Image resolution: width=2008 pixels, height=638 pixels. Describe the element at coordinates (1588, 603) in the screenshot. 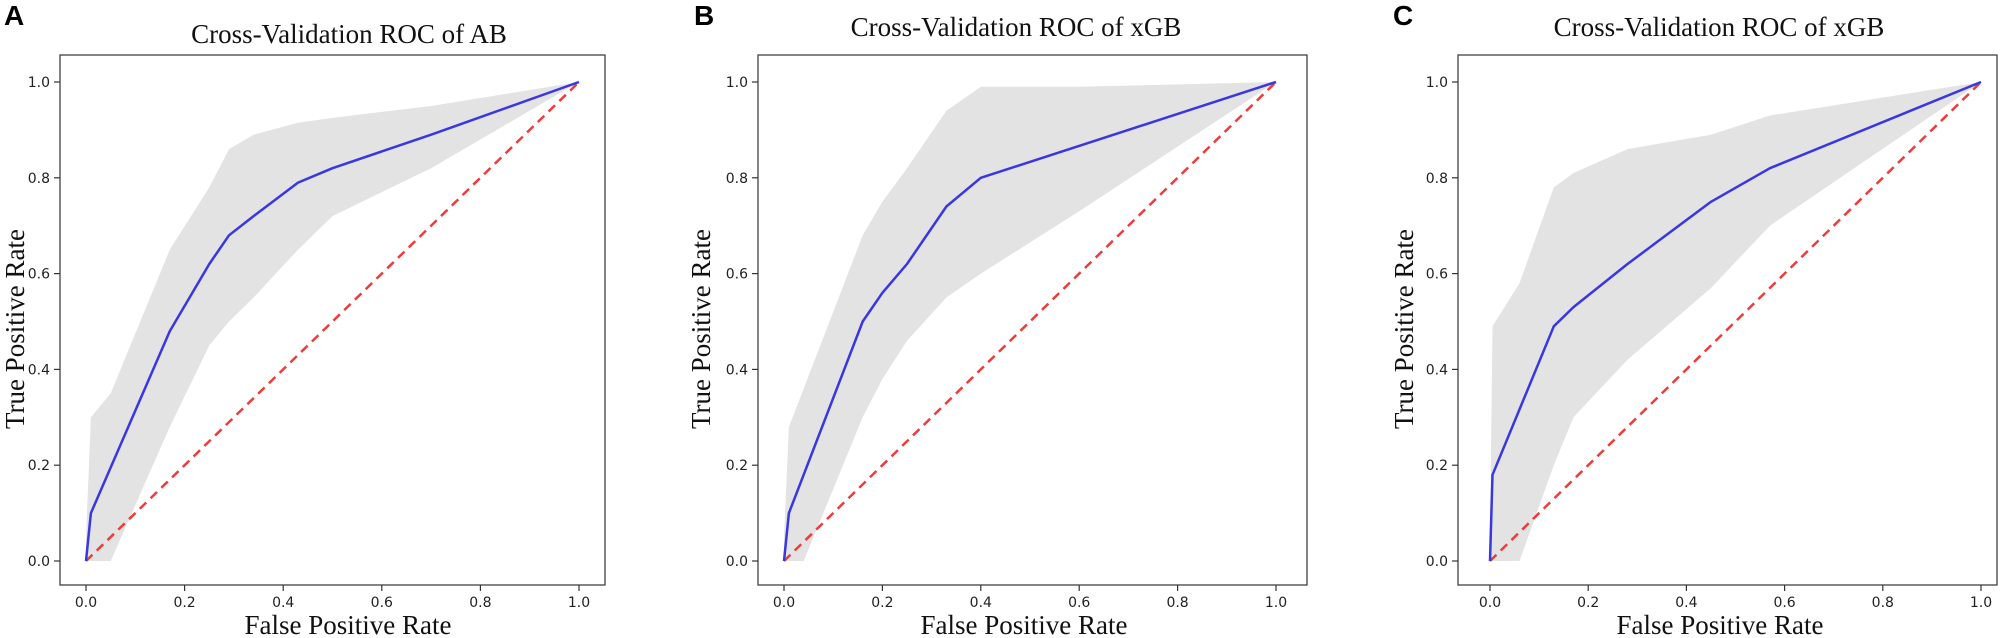

I see `x-tick-label-c: 0.2` at that location.